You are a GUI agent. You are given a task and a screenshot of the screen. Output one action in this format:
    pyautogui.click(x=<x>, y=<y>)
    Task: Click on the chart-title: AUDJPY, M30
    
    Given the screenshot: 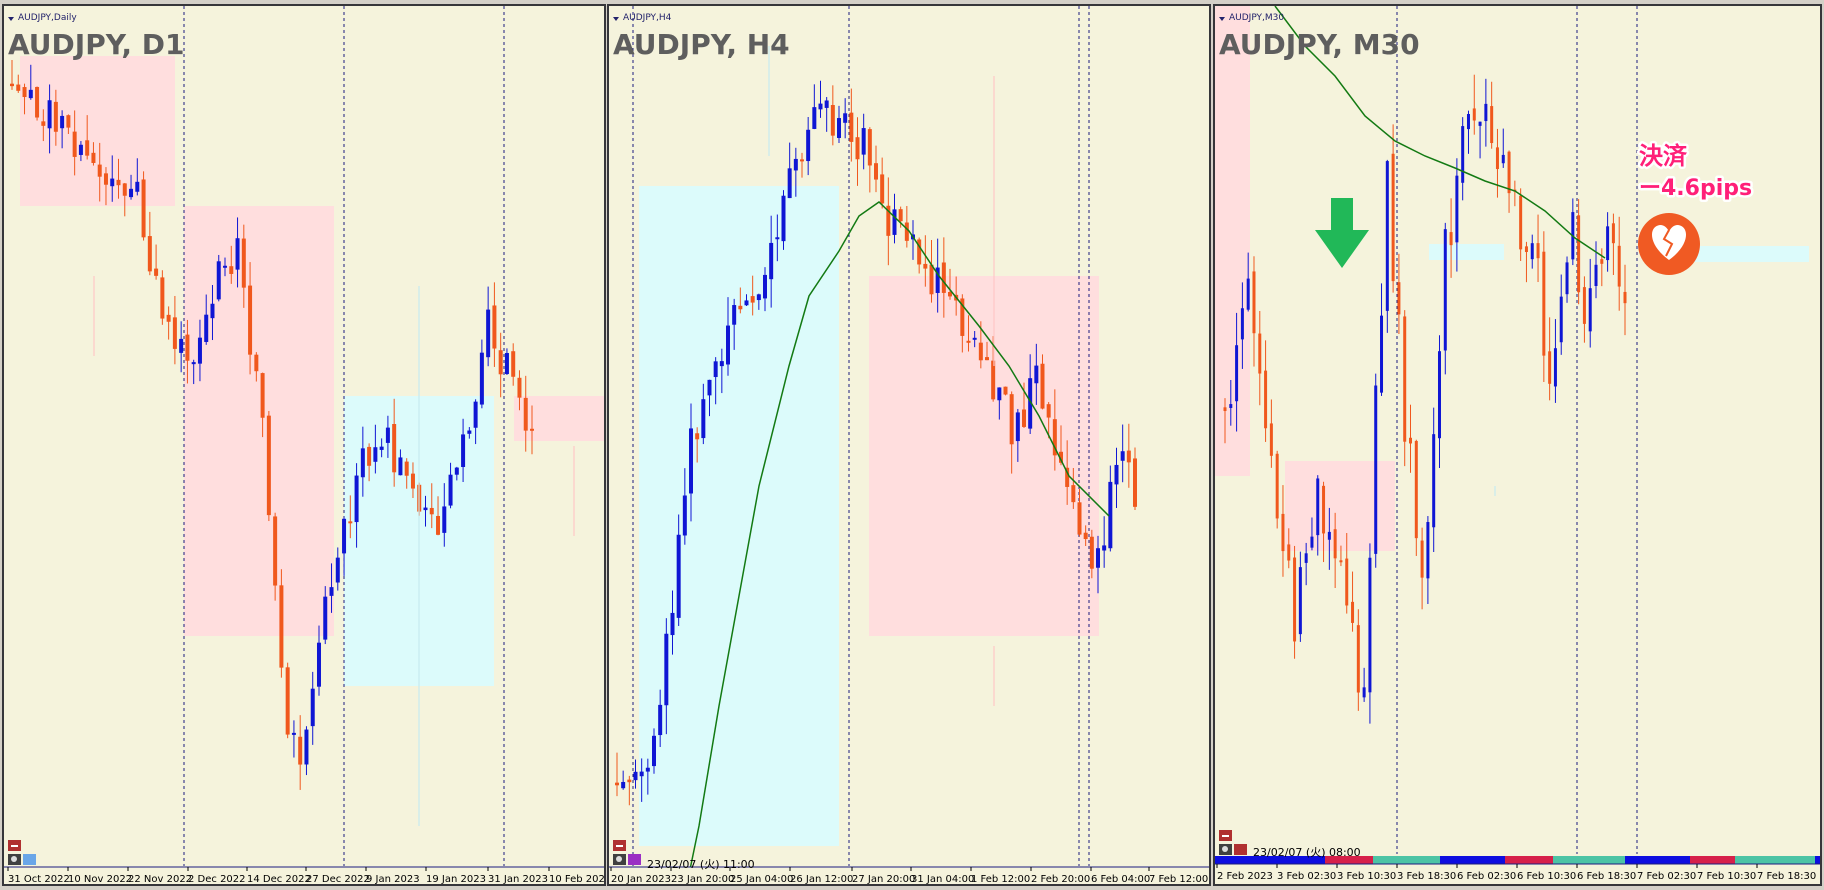 What is the action you would take?
    pyautogui.click(x=1319, y=44)
    